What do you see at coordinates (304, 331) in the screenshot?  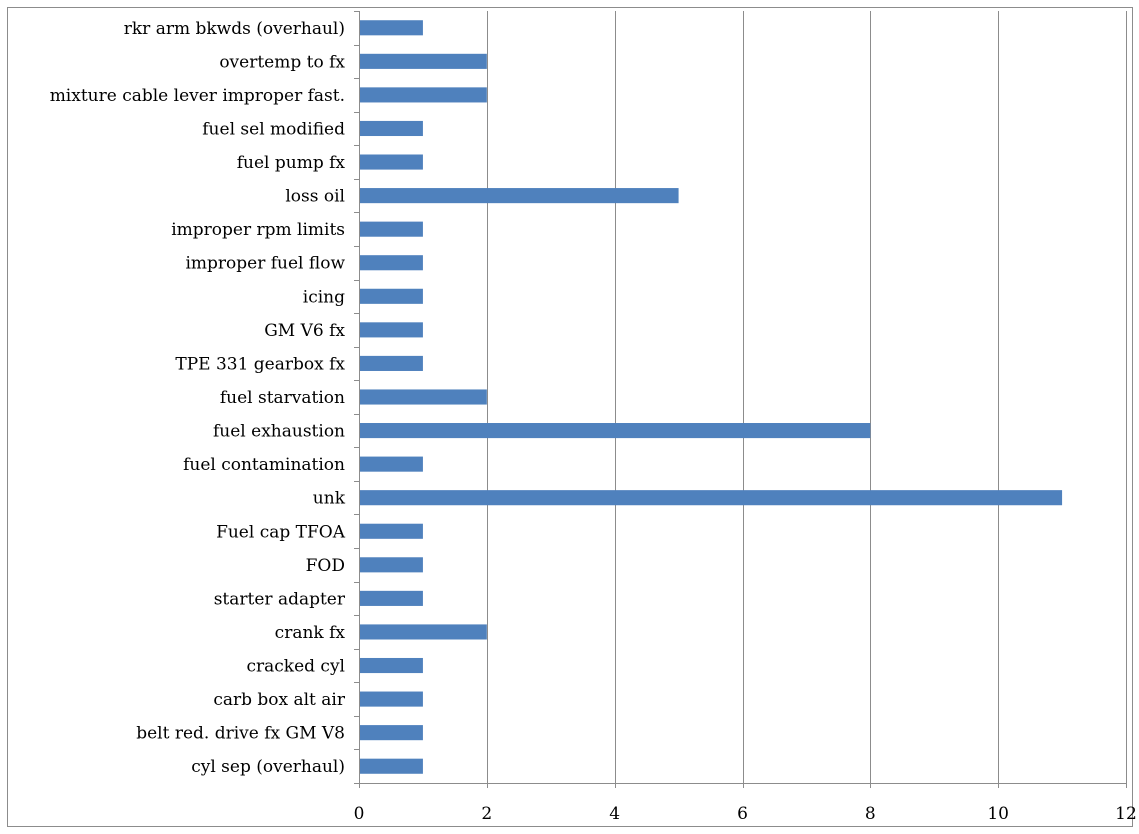 I see `category-label: GM V6 fx` at bounding box center [304, 331].